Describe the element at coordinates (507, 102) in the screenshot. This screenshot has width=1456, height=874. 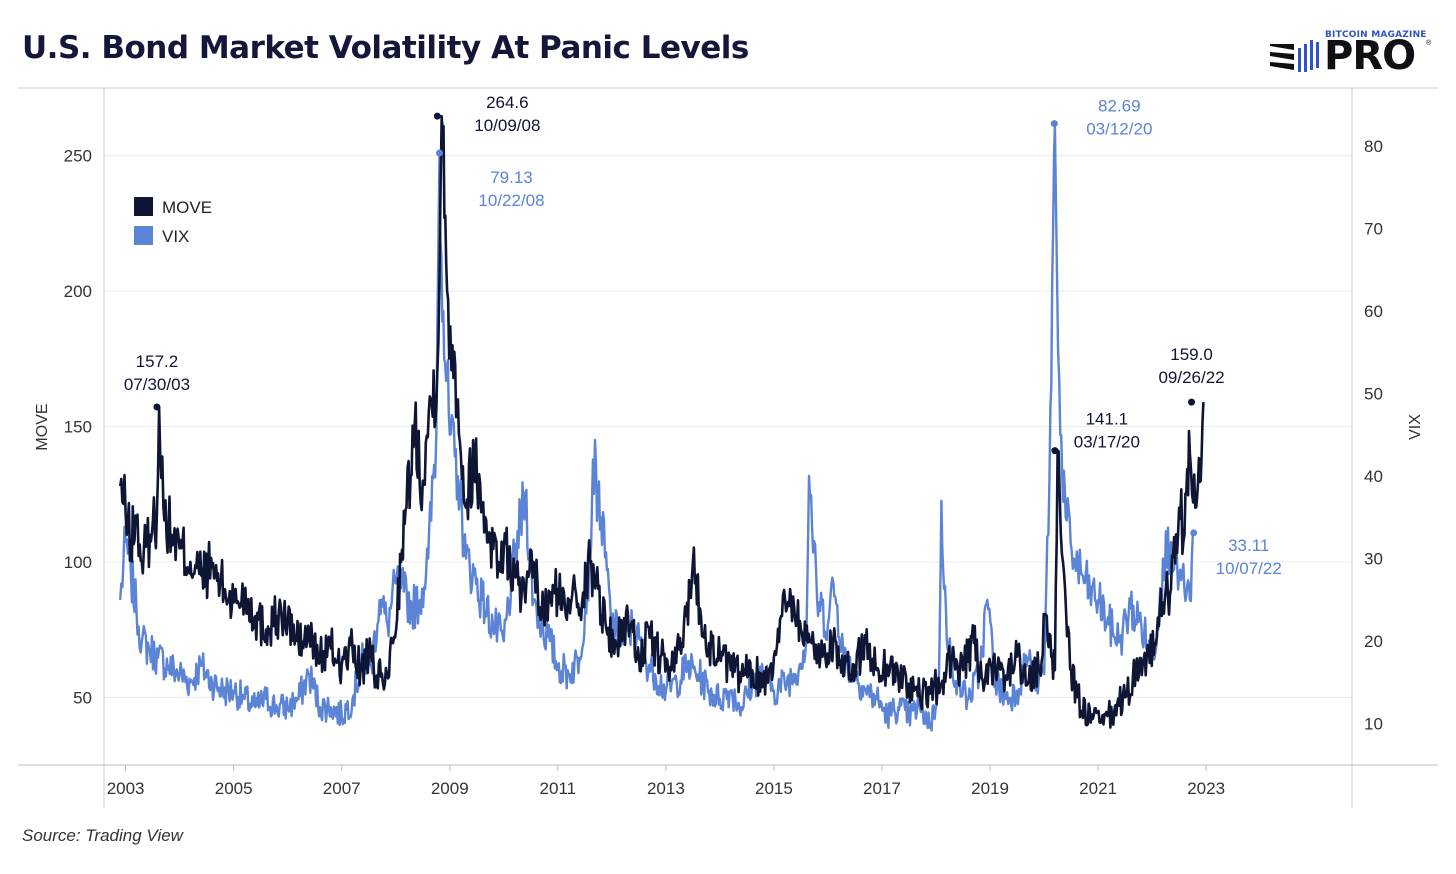
I see `annotation-value: 264.6` at that location.